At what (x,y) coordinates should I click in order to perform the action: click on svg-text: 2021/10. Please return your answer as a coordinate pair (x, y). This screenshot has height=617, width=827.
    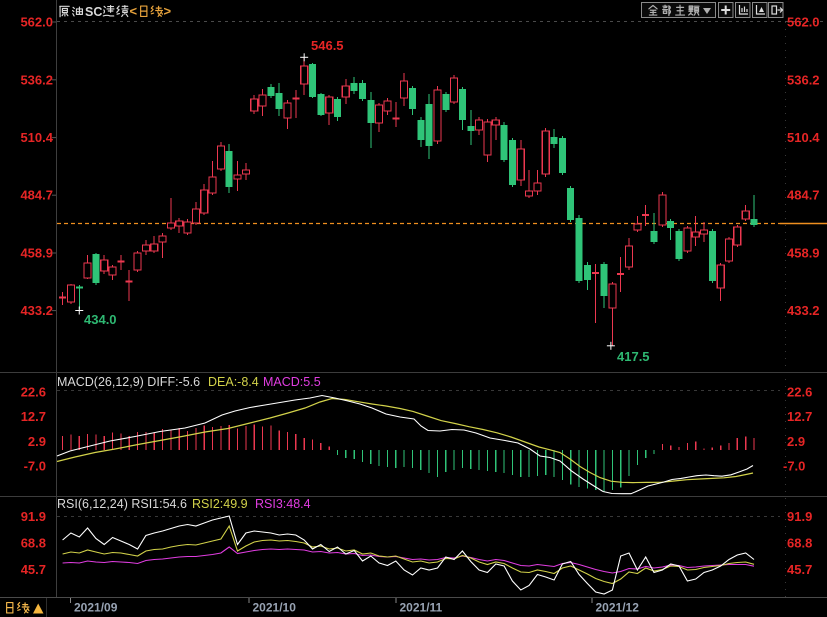
    Looking at the image, I should click on (275, 608).